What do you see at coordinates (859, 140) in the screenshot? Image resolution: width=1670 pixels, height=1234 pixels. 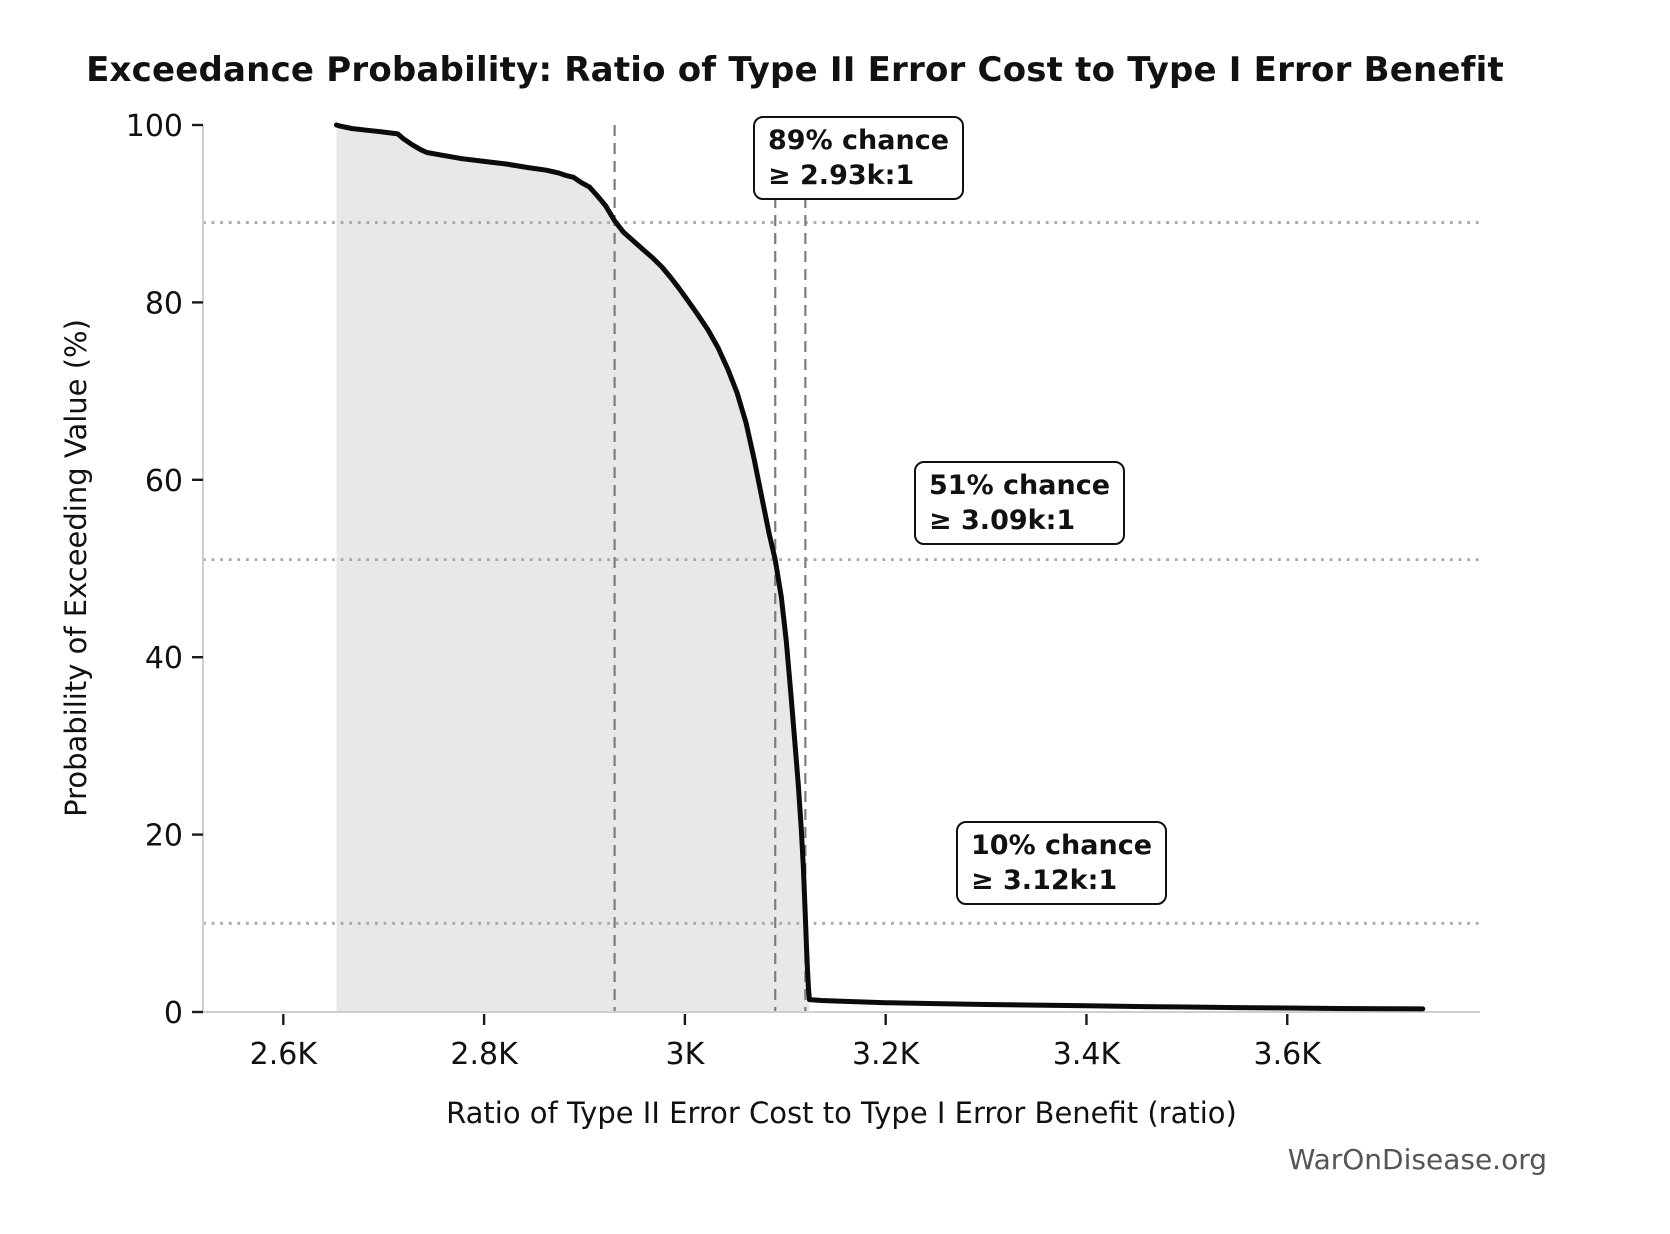 I see `annotation-line: 89% chance` at bounding box center [859, 140].